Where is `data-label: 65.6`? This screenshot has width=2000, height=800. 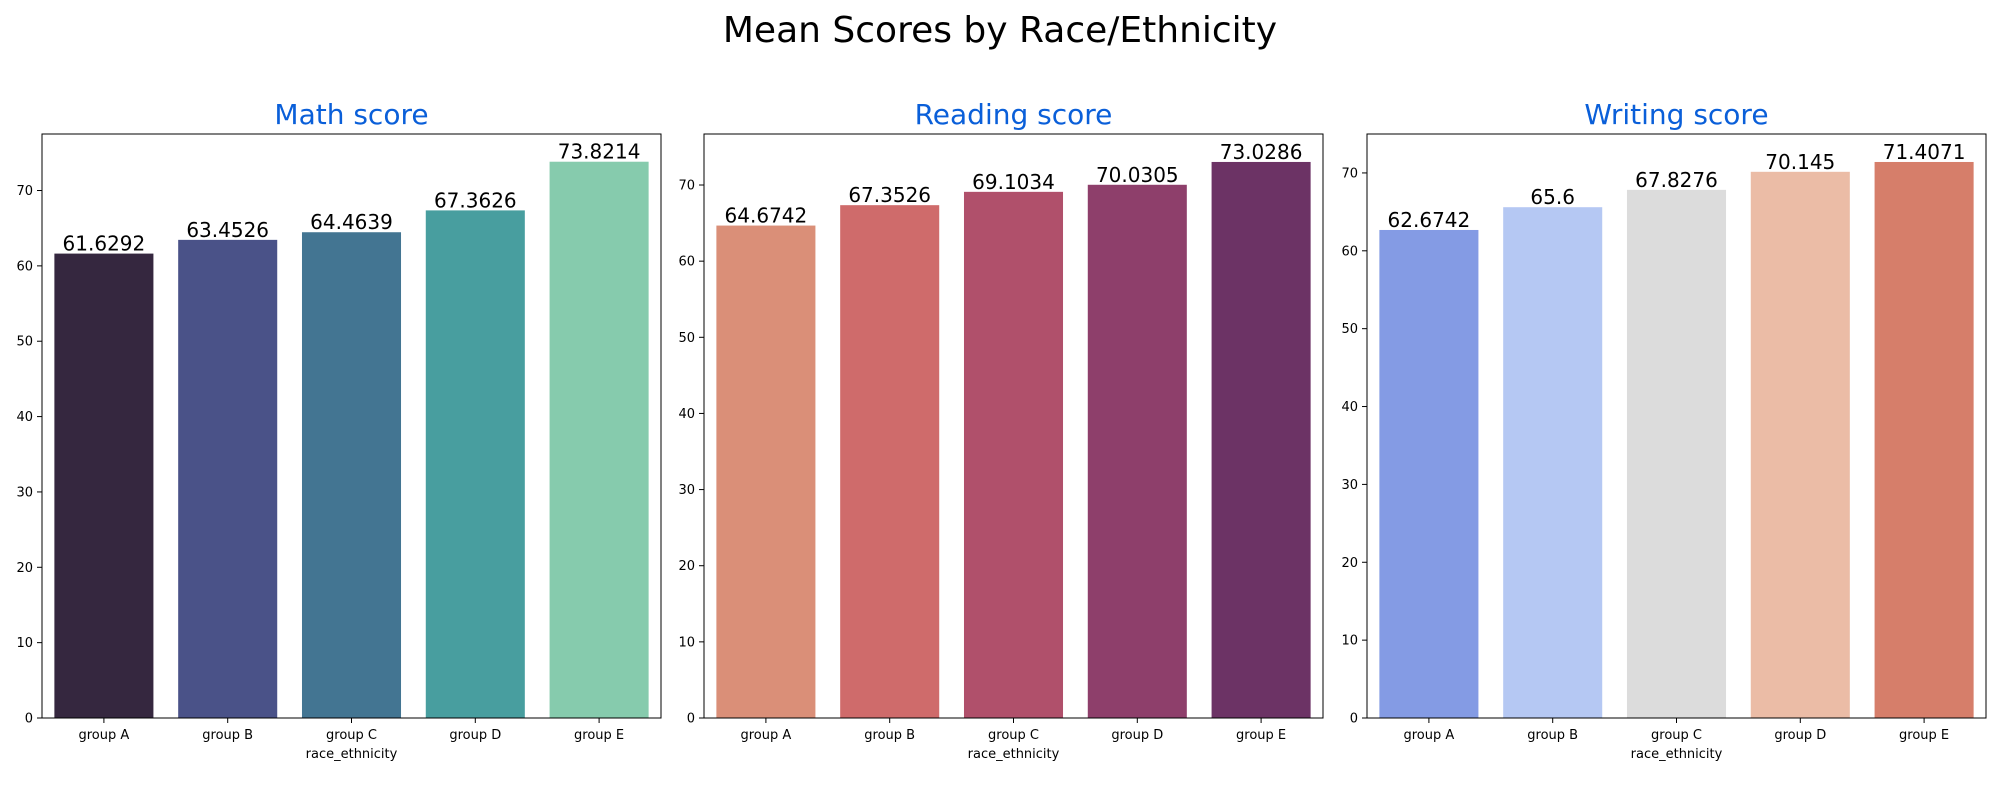
data-label: 65.6 is located at coordinates (1552, 197).